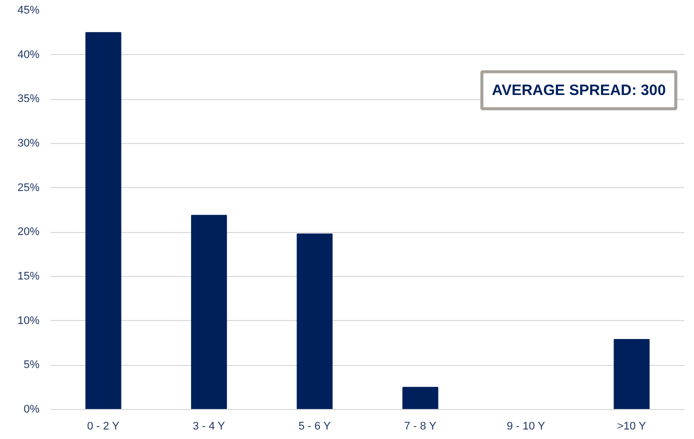 This screenshot has height=439, width=694. What do you see at coordinates (28, 320) in the screenshot?
I see `y-tick-label: 10%` at bounding box center [28, 320].